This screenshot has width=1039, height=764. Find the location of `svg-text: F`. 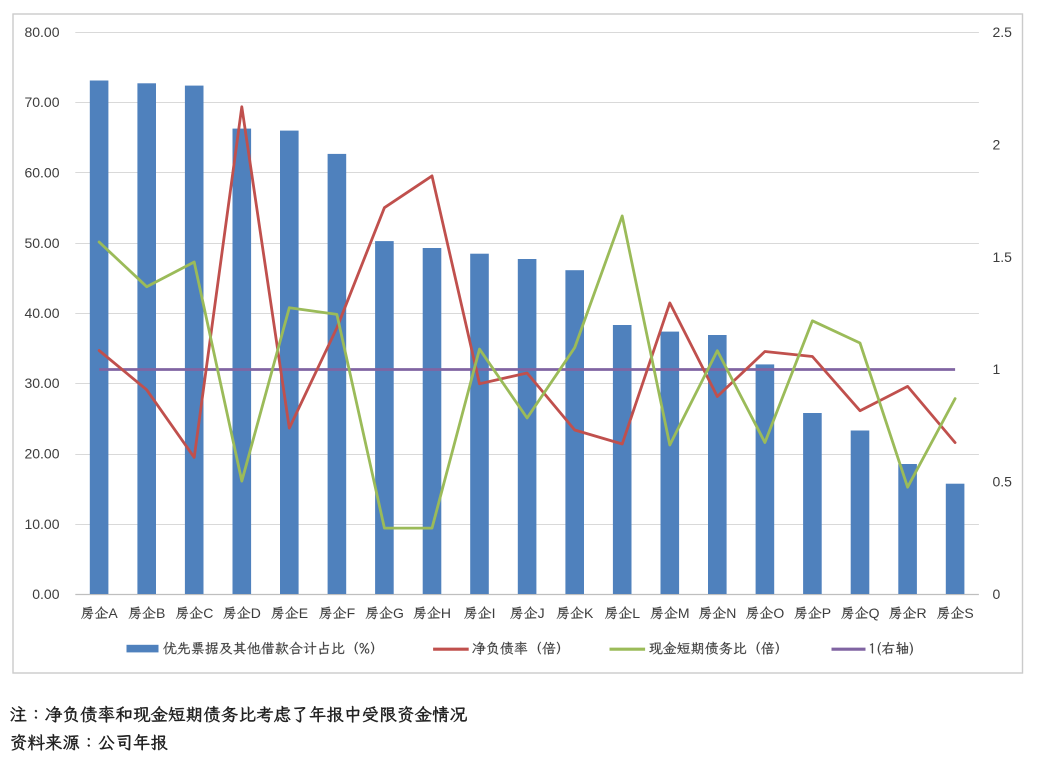

svg-text: F is located at coordinates (351, 613).